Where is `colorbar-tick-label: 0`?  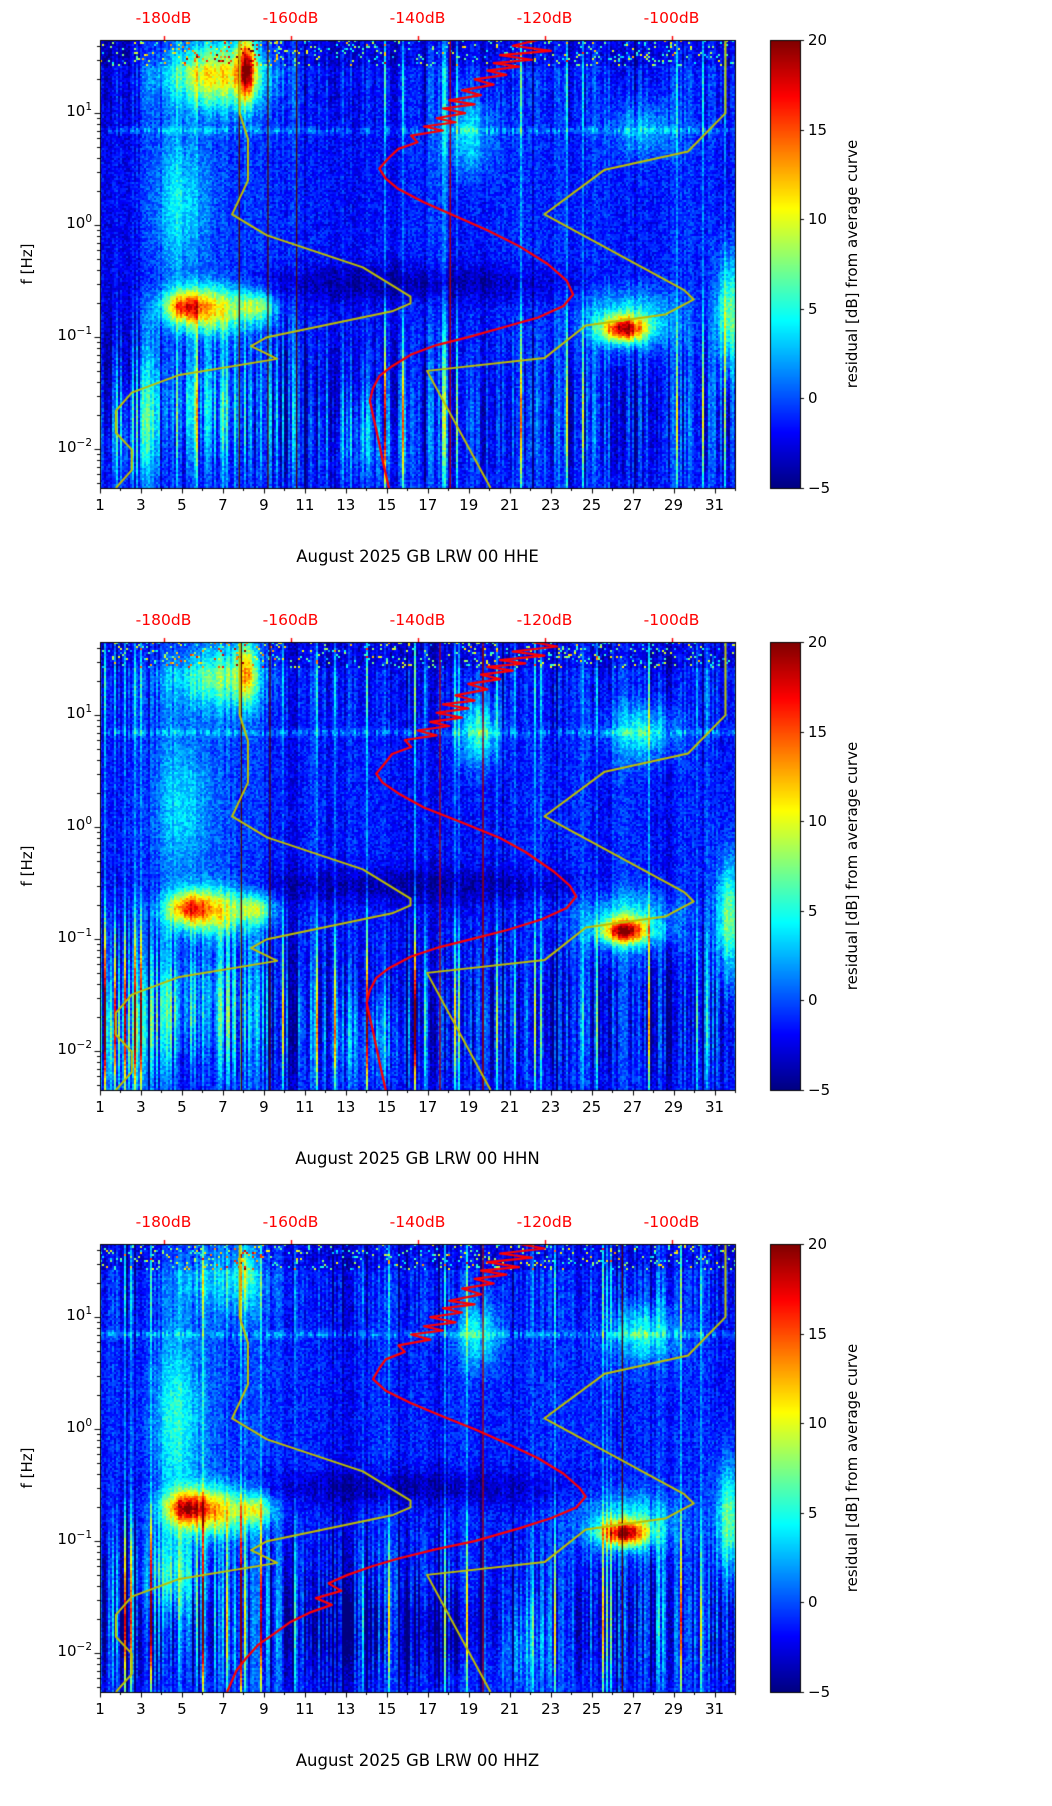 colorbar-tick-label: 0 is located at coordinates (813, 398).